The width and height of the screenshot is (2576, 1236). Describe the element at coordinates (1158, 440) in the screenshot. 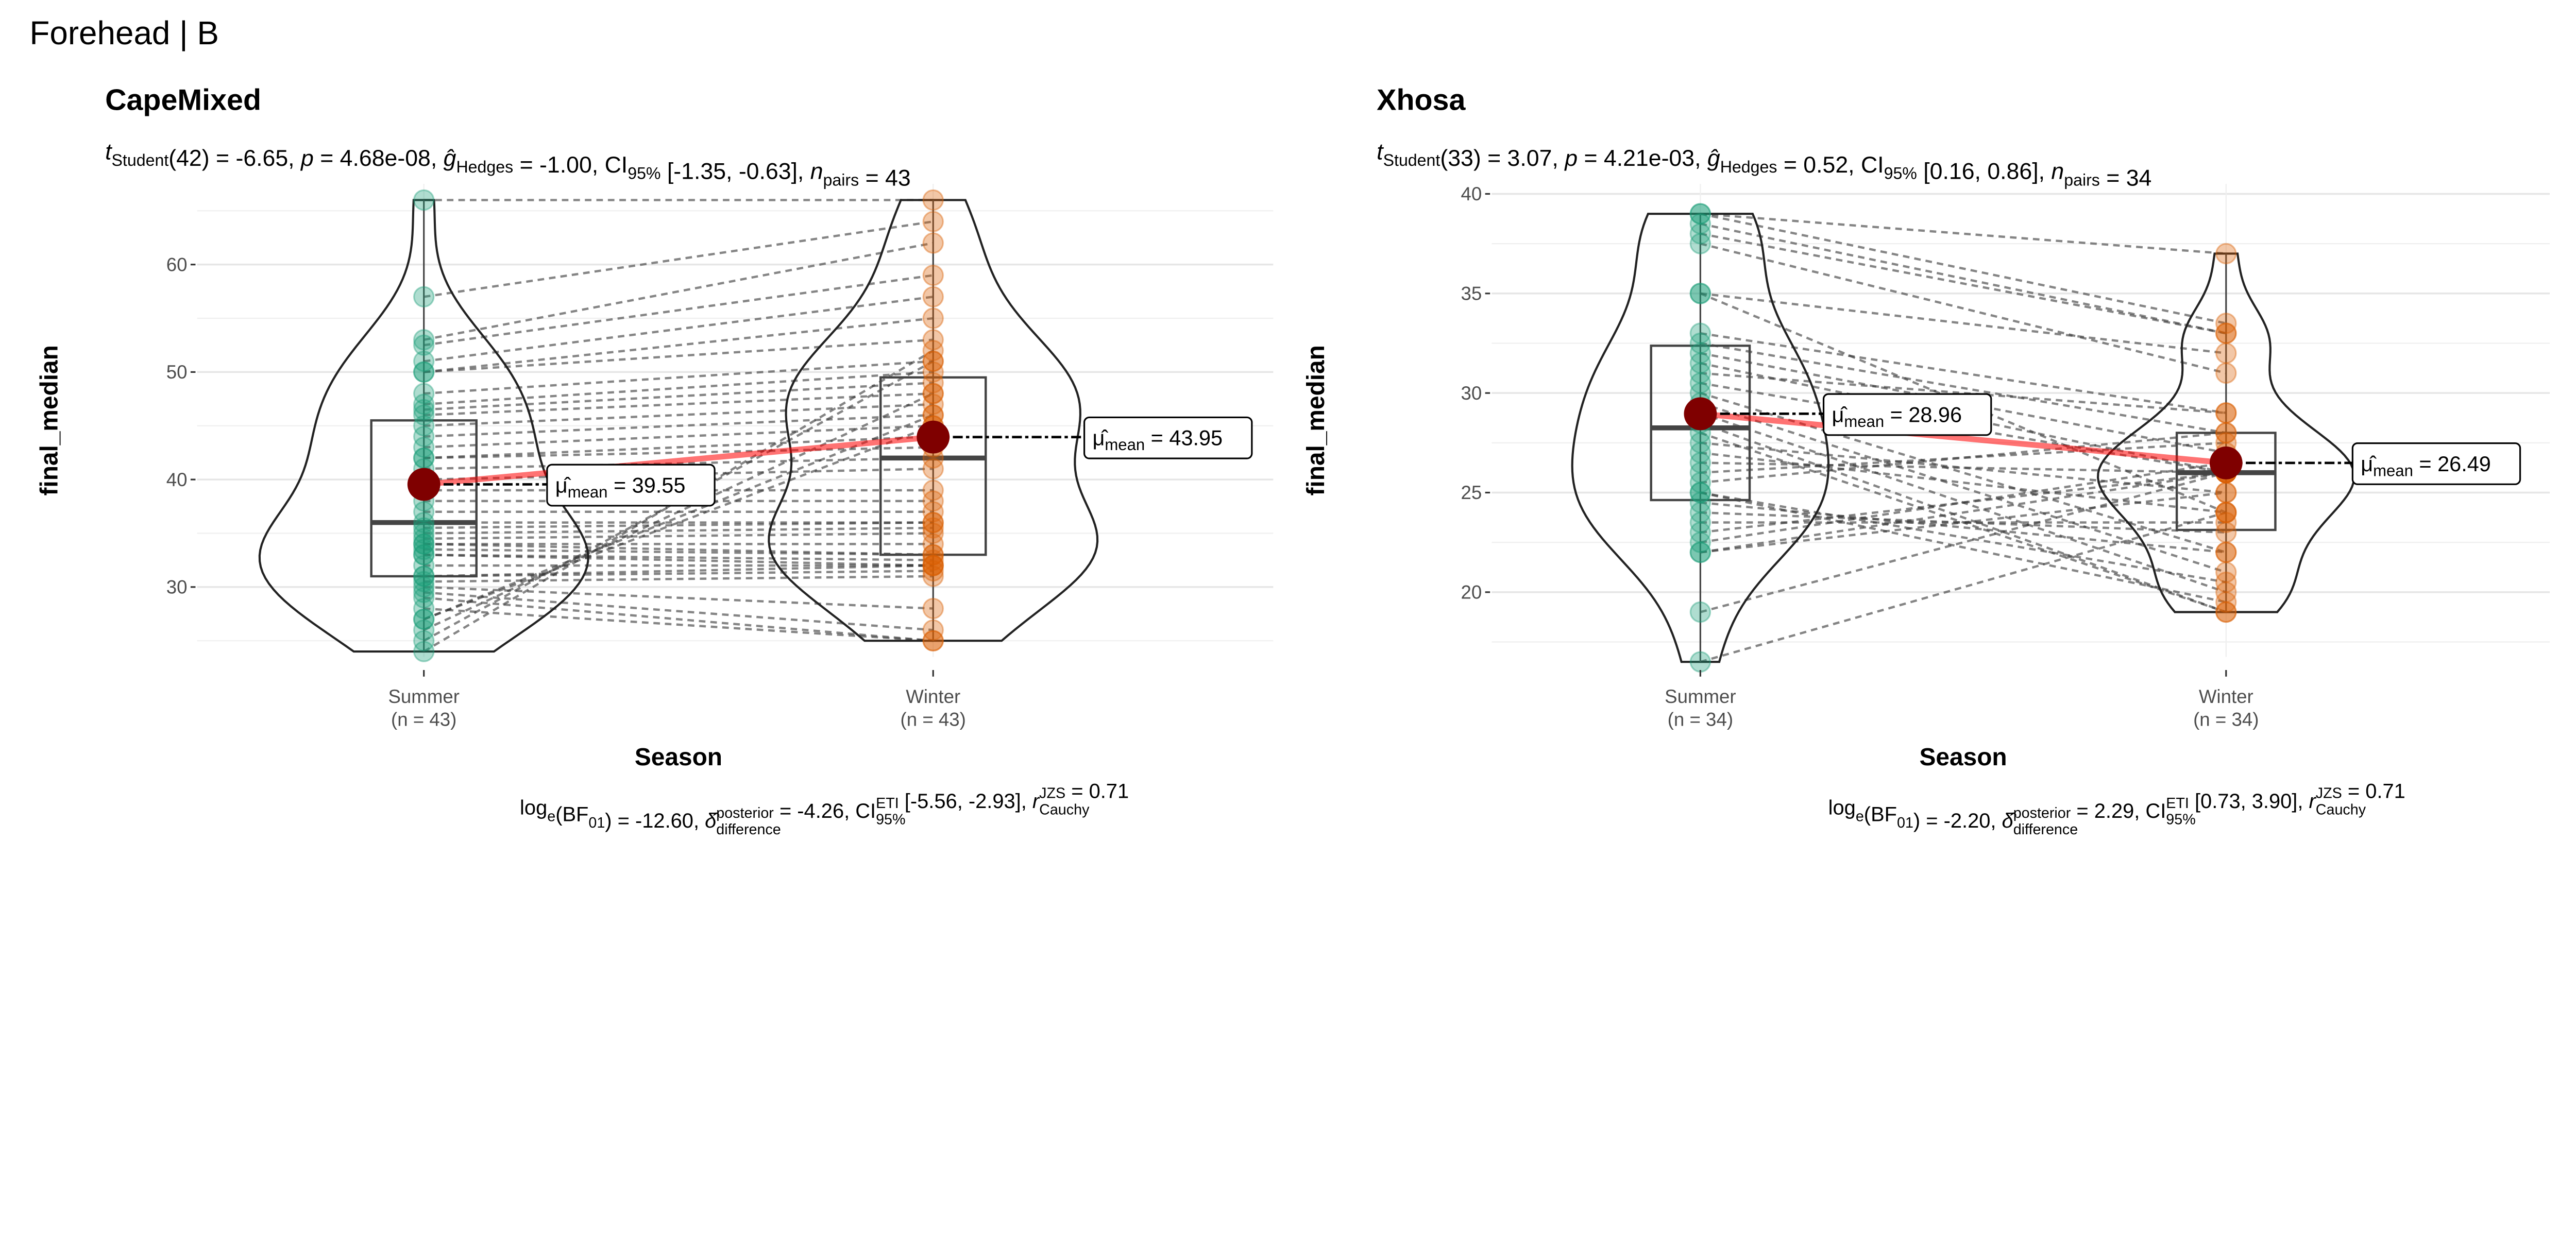

I see `mean-label: μ̂mean = 43.95` at that location.